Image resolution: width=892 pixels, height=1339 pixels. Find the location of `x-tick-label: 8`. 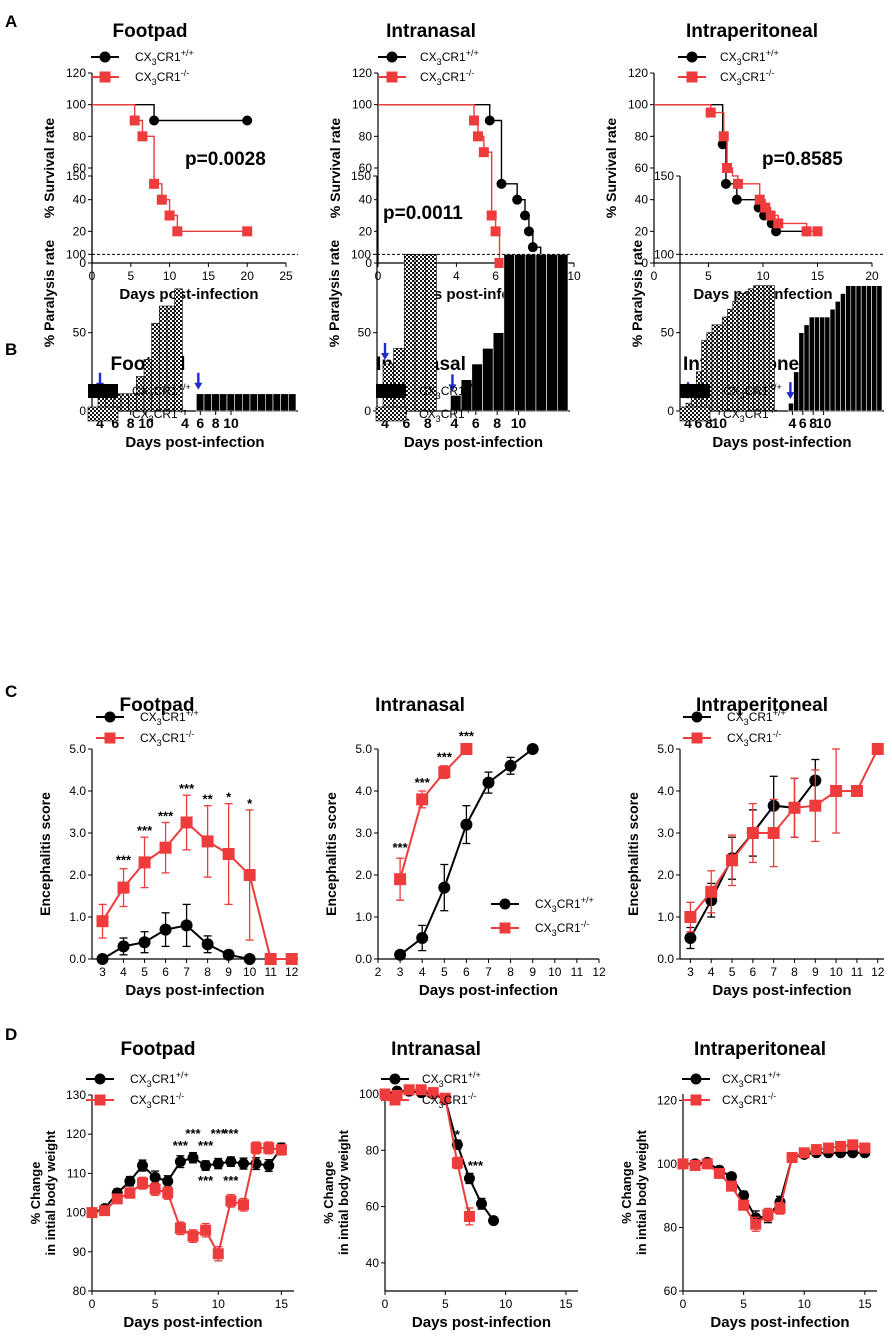

x-tick-label: 8 is located at coordinates (709, 423).